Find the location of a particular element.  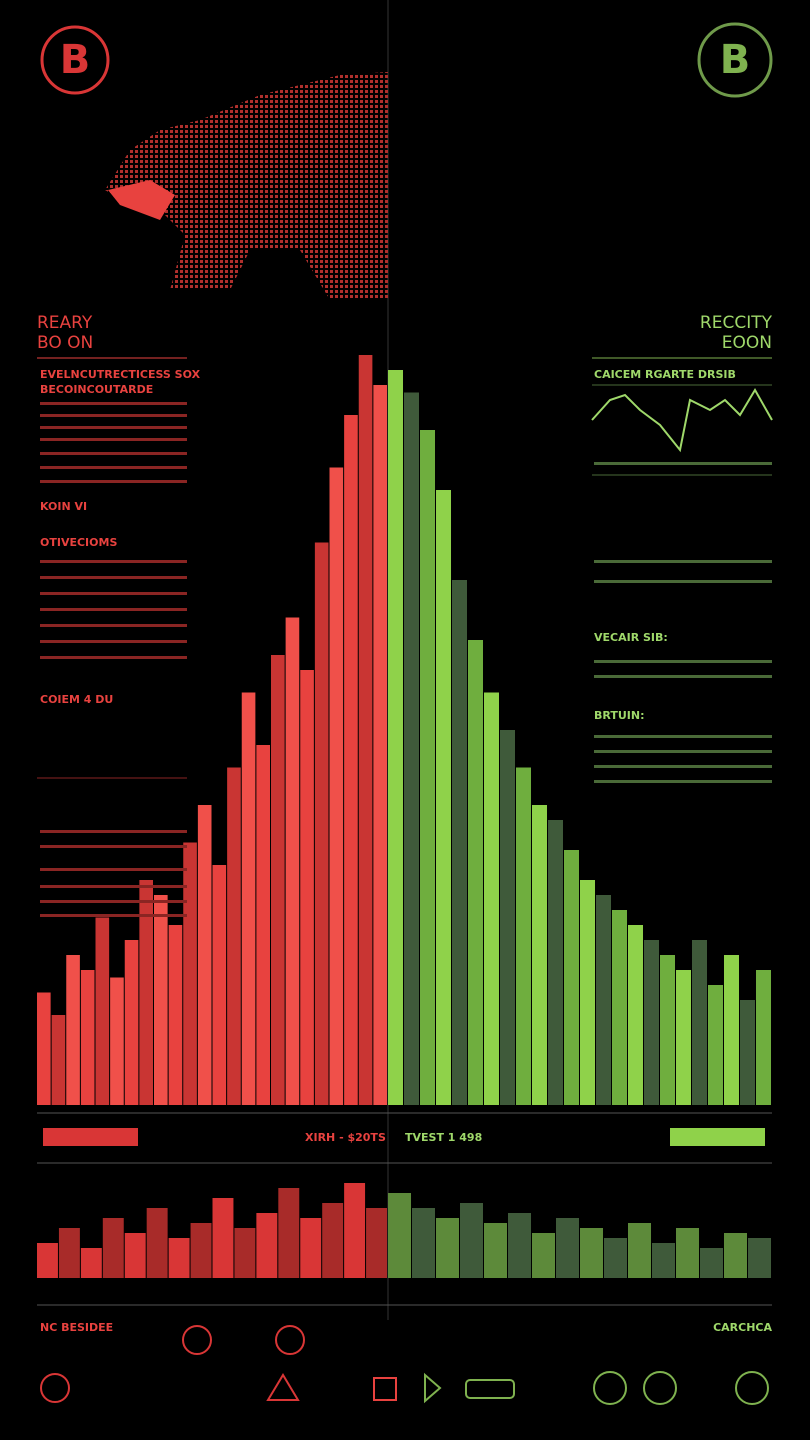

header-subtitle: EOON is located at coordinates (747, 343).